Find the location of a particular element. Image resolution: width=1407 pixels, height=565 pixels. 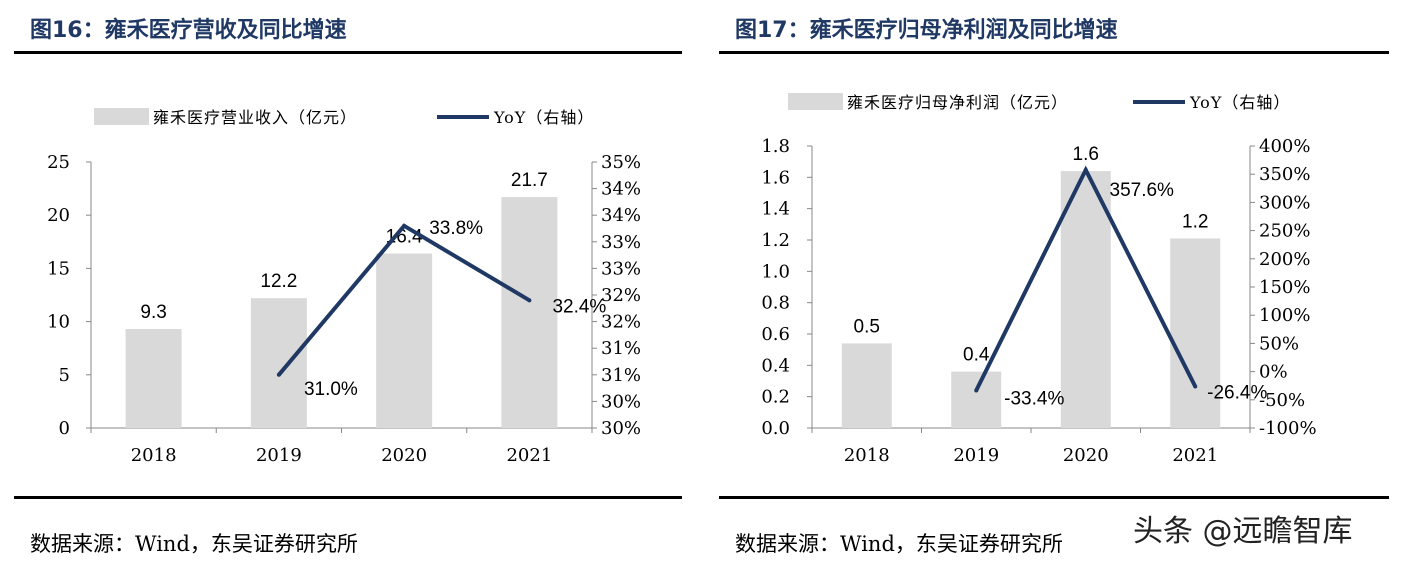

y-tick-label-right: 0% is located at coordinates (1273, 372).